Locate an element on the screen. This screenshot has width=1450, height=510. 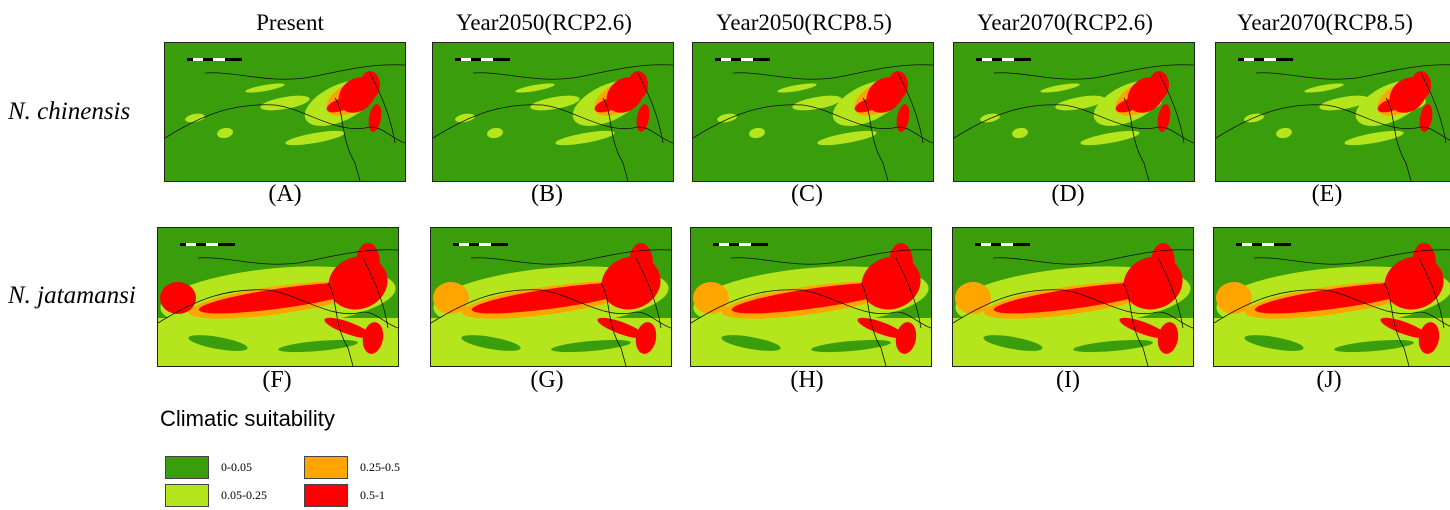
map-panel-i is located at coordinates (1073, 297).